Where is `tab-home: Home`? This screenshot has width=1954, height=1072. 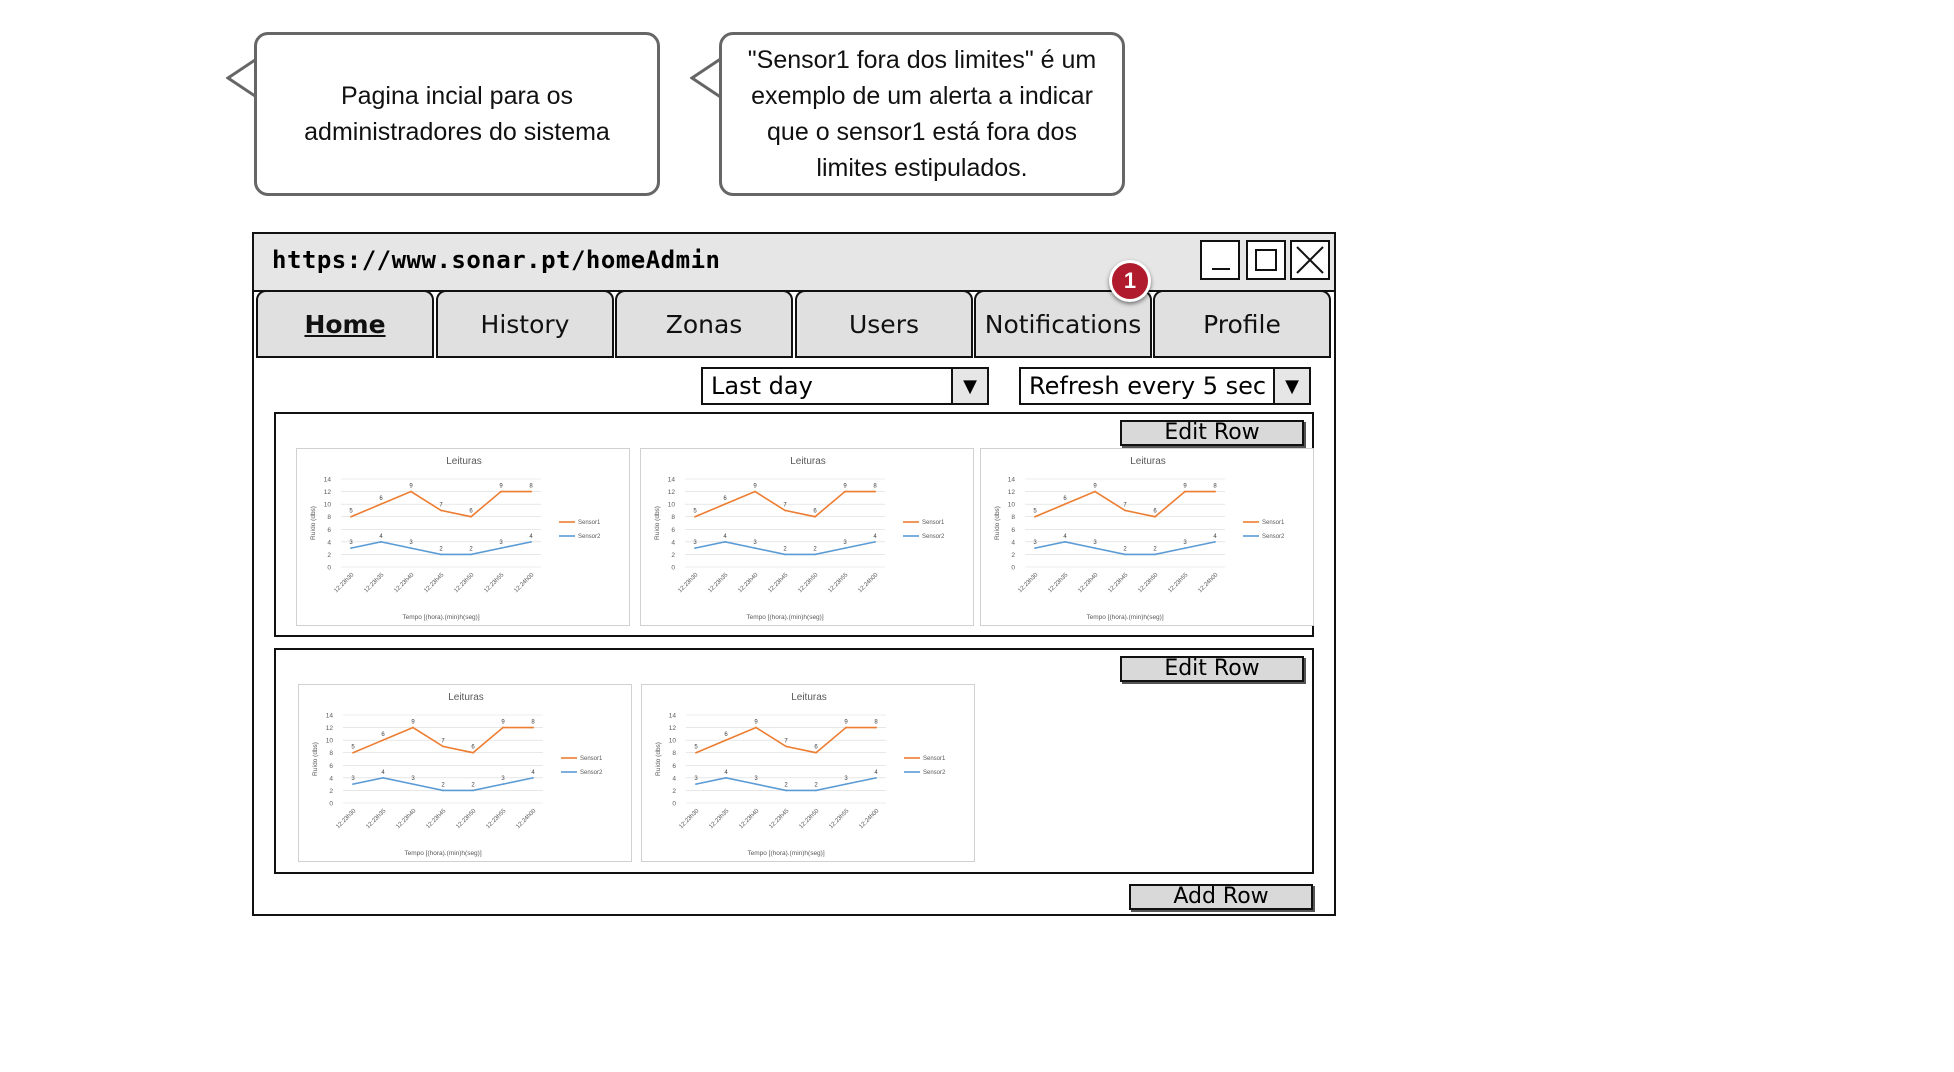 tab-home: Home is located at coordinates (345, 324).